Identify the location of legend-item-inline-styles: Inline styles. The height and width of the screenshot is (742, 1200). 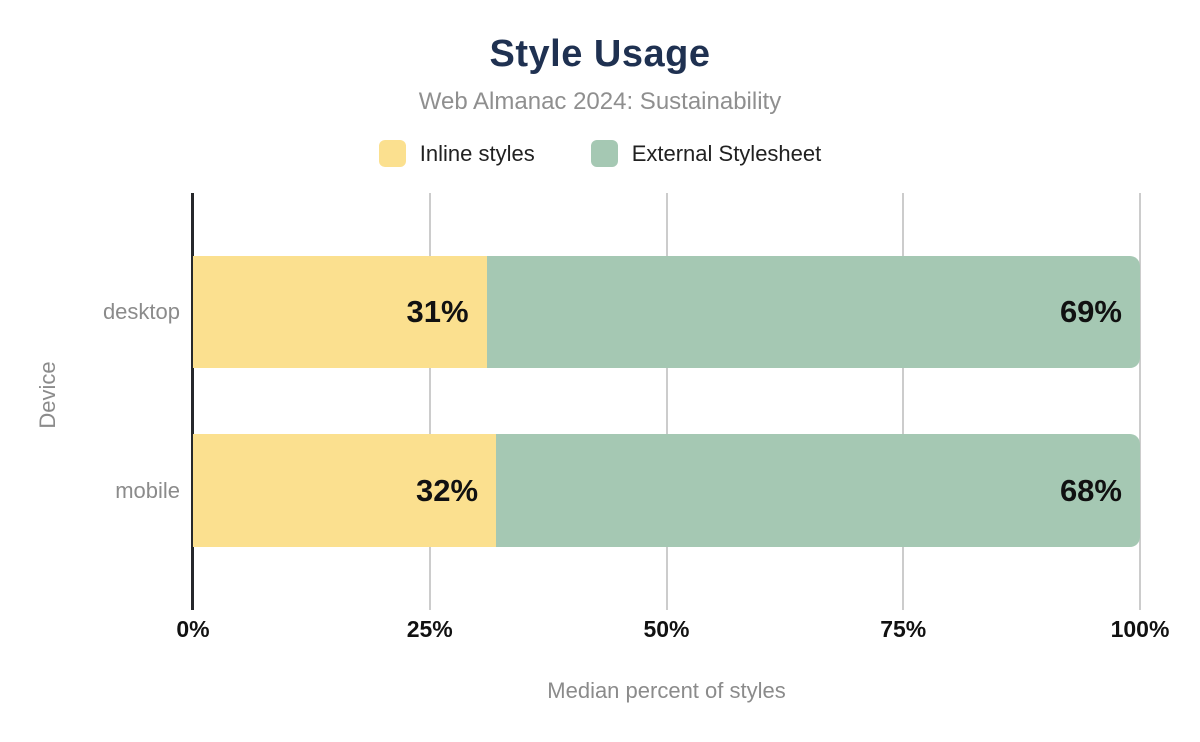
(456, 153).